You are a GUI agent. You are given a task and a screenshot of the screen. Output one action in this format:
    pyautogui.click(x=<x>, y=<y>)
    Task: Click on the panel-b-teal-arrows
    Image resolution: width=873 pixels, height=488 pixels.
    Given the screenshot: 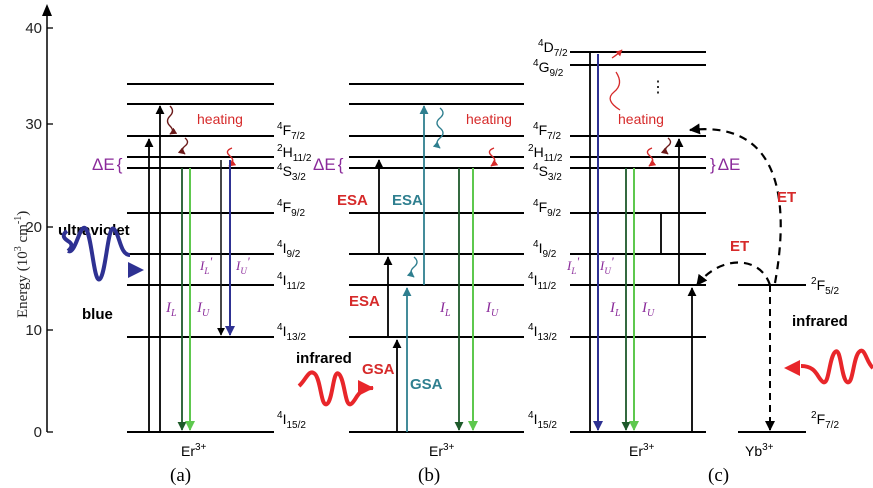 What is the action you would take?
    pyautogui.click(x=415, y=268)
    